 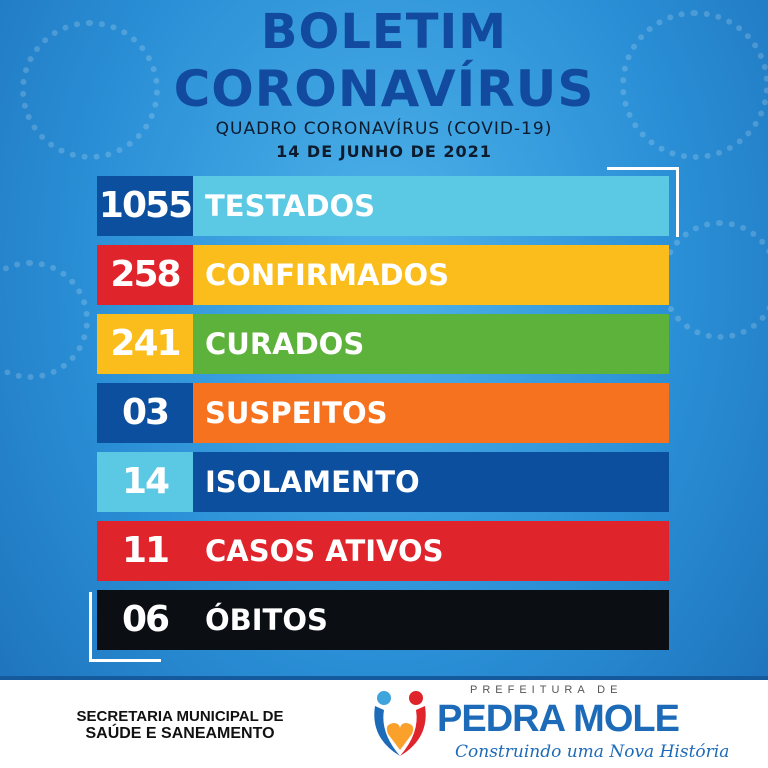 I want to click on date: 14 DE JUNHO DE 2021, so click(x=384, y=151).